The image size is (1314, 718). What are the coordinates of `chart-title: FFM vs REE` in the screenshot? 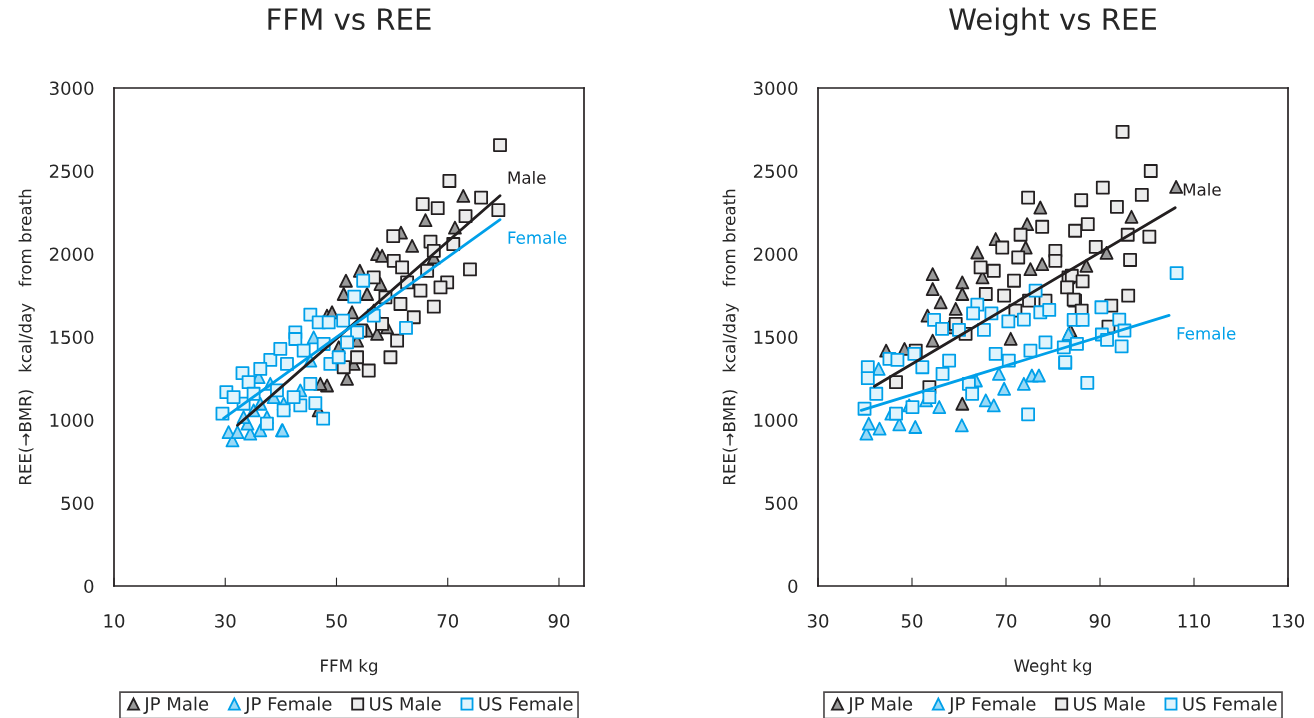 It's located at (349, 19).